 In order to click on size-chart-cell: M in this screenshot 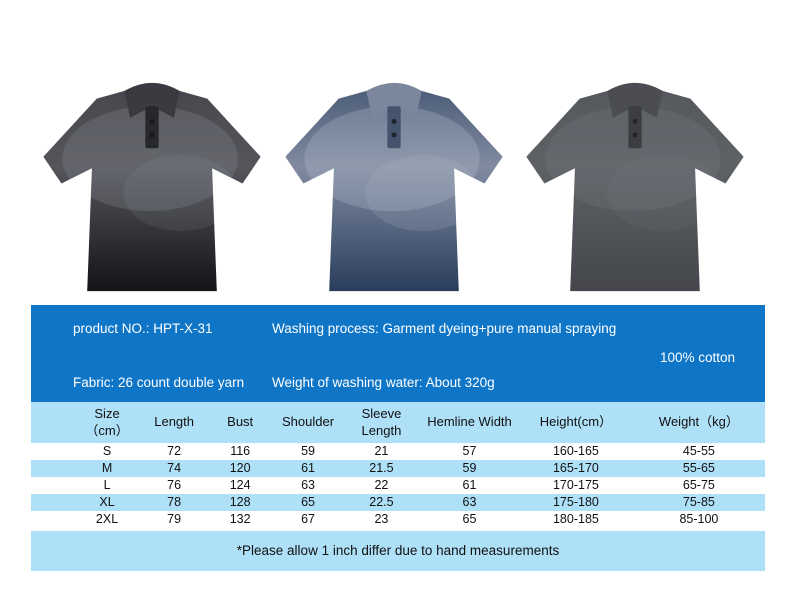, I will do `click(107, 468)`.